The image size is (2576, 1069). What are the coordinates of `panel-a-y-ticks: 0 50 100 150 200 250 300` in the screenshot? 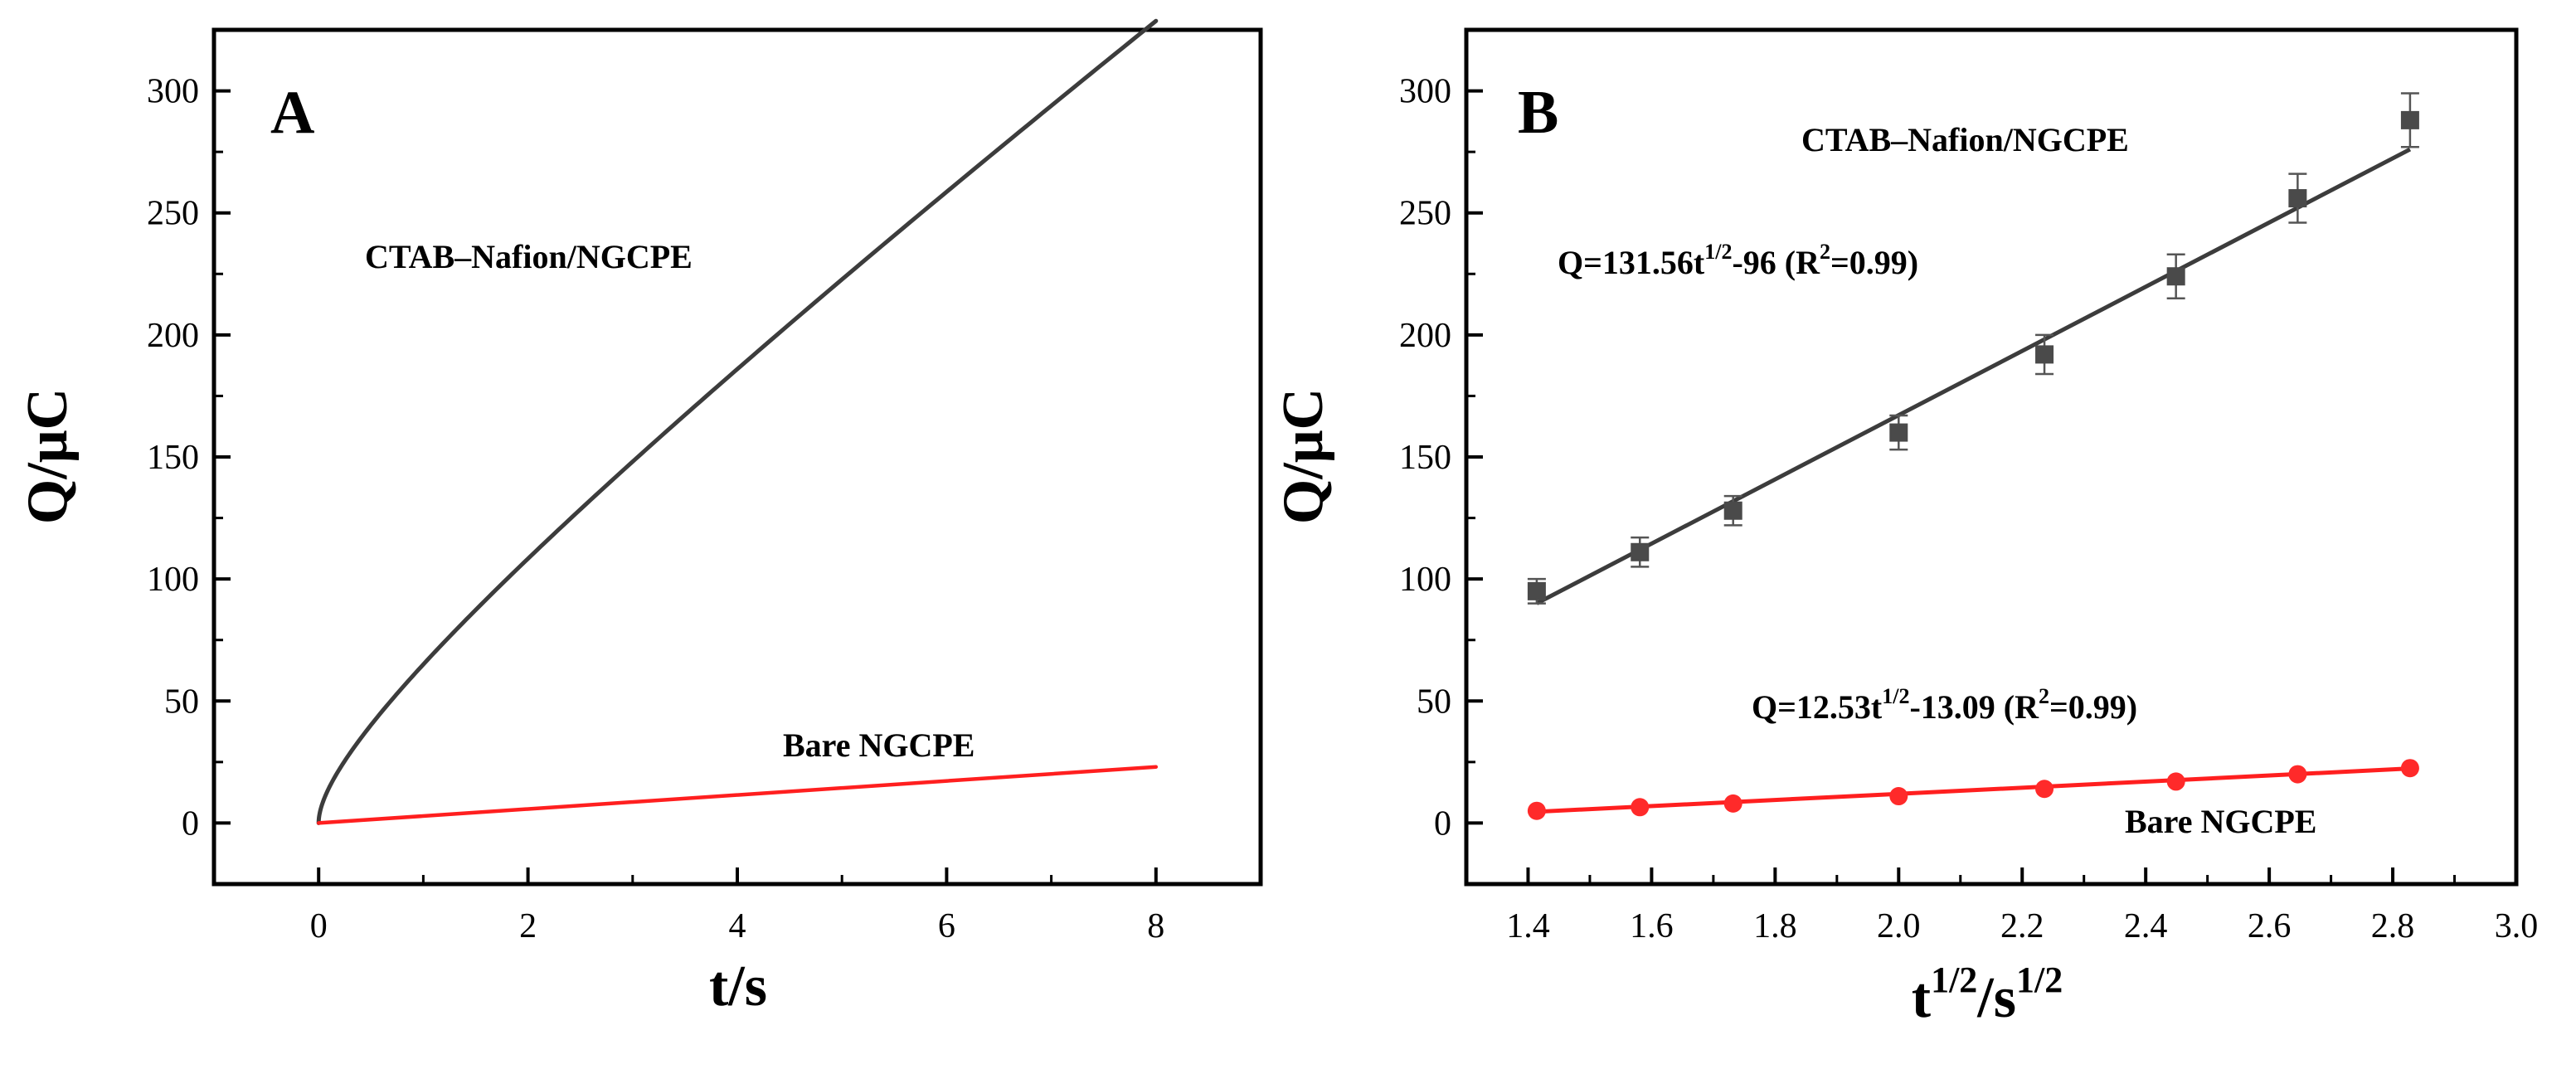 It's located at (189, 458).